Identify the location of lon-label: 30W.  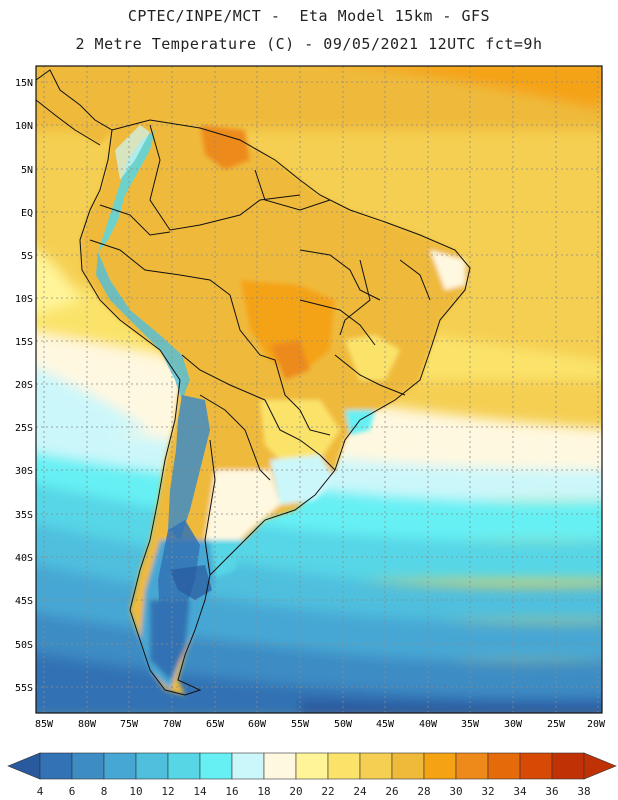
(513, 724).